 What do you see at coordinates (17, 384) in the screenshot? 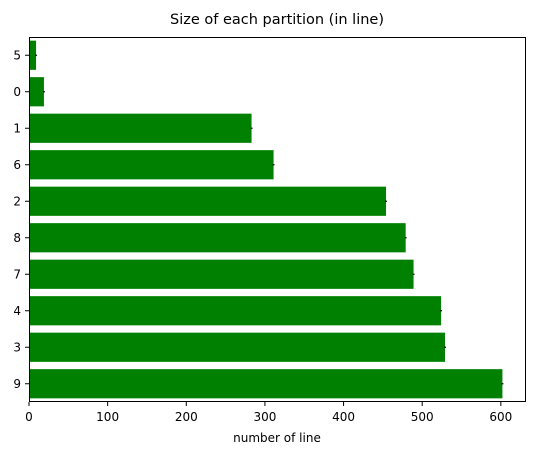
I see `y-tick-label: 9` at bounding box center [17, 384].